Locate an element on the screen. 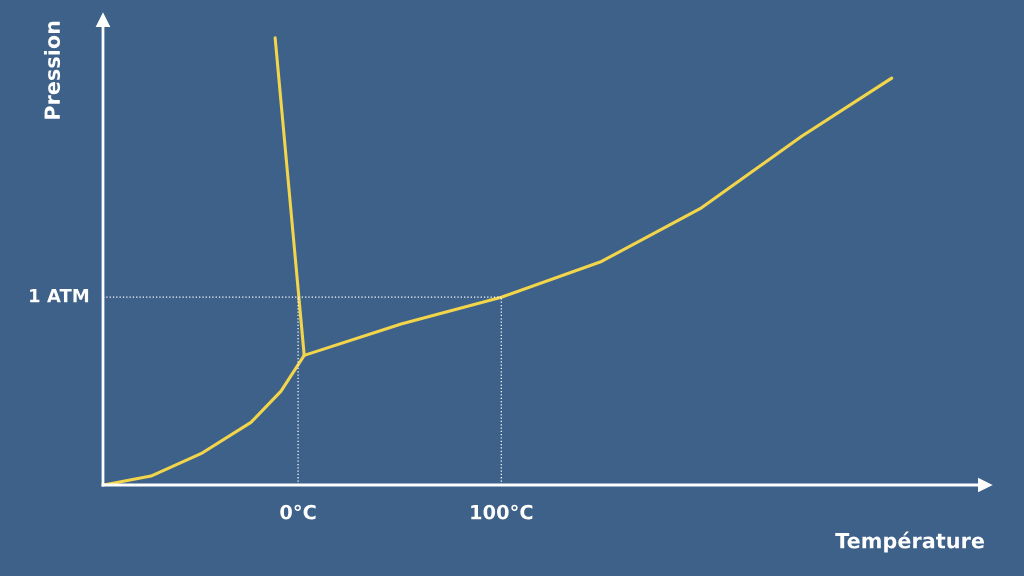 The height and width of the screenshot is (576, 1024). x-axis-title: Température is located at coordinates (909, 542).